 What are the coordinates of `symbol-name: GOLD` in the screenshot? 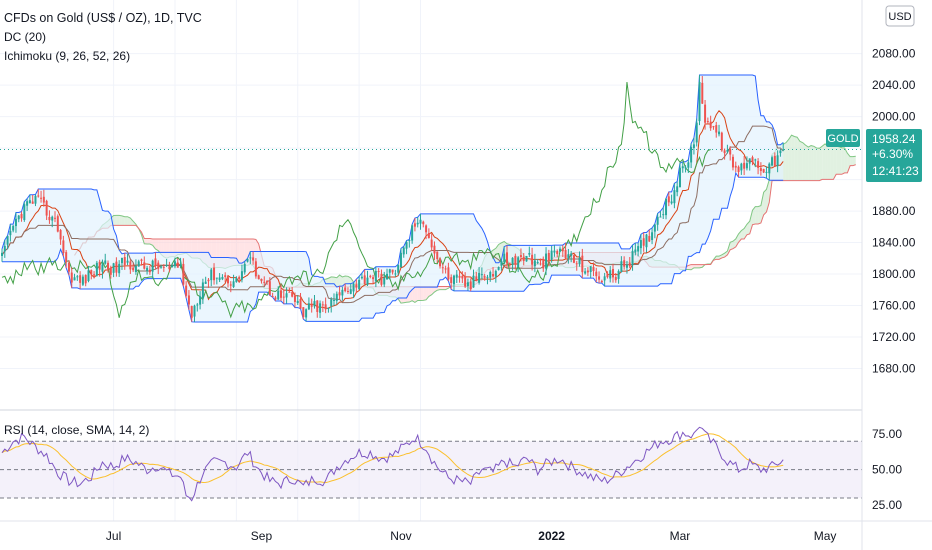 It's located at (842, 139).